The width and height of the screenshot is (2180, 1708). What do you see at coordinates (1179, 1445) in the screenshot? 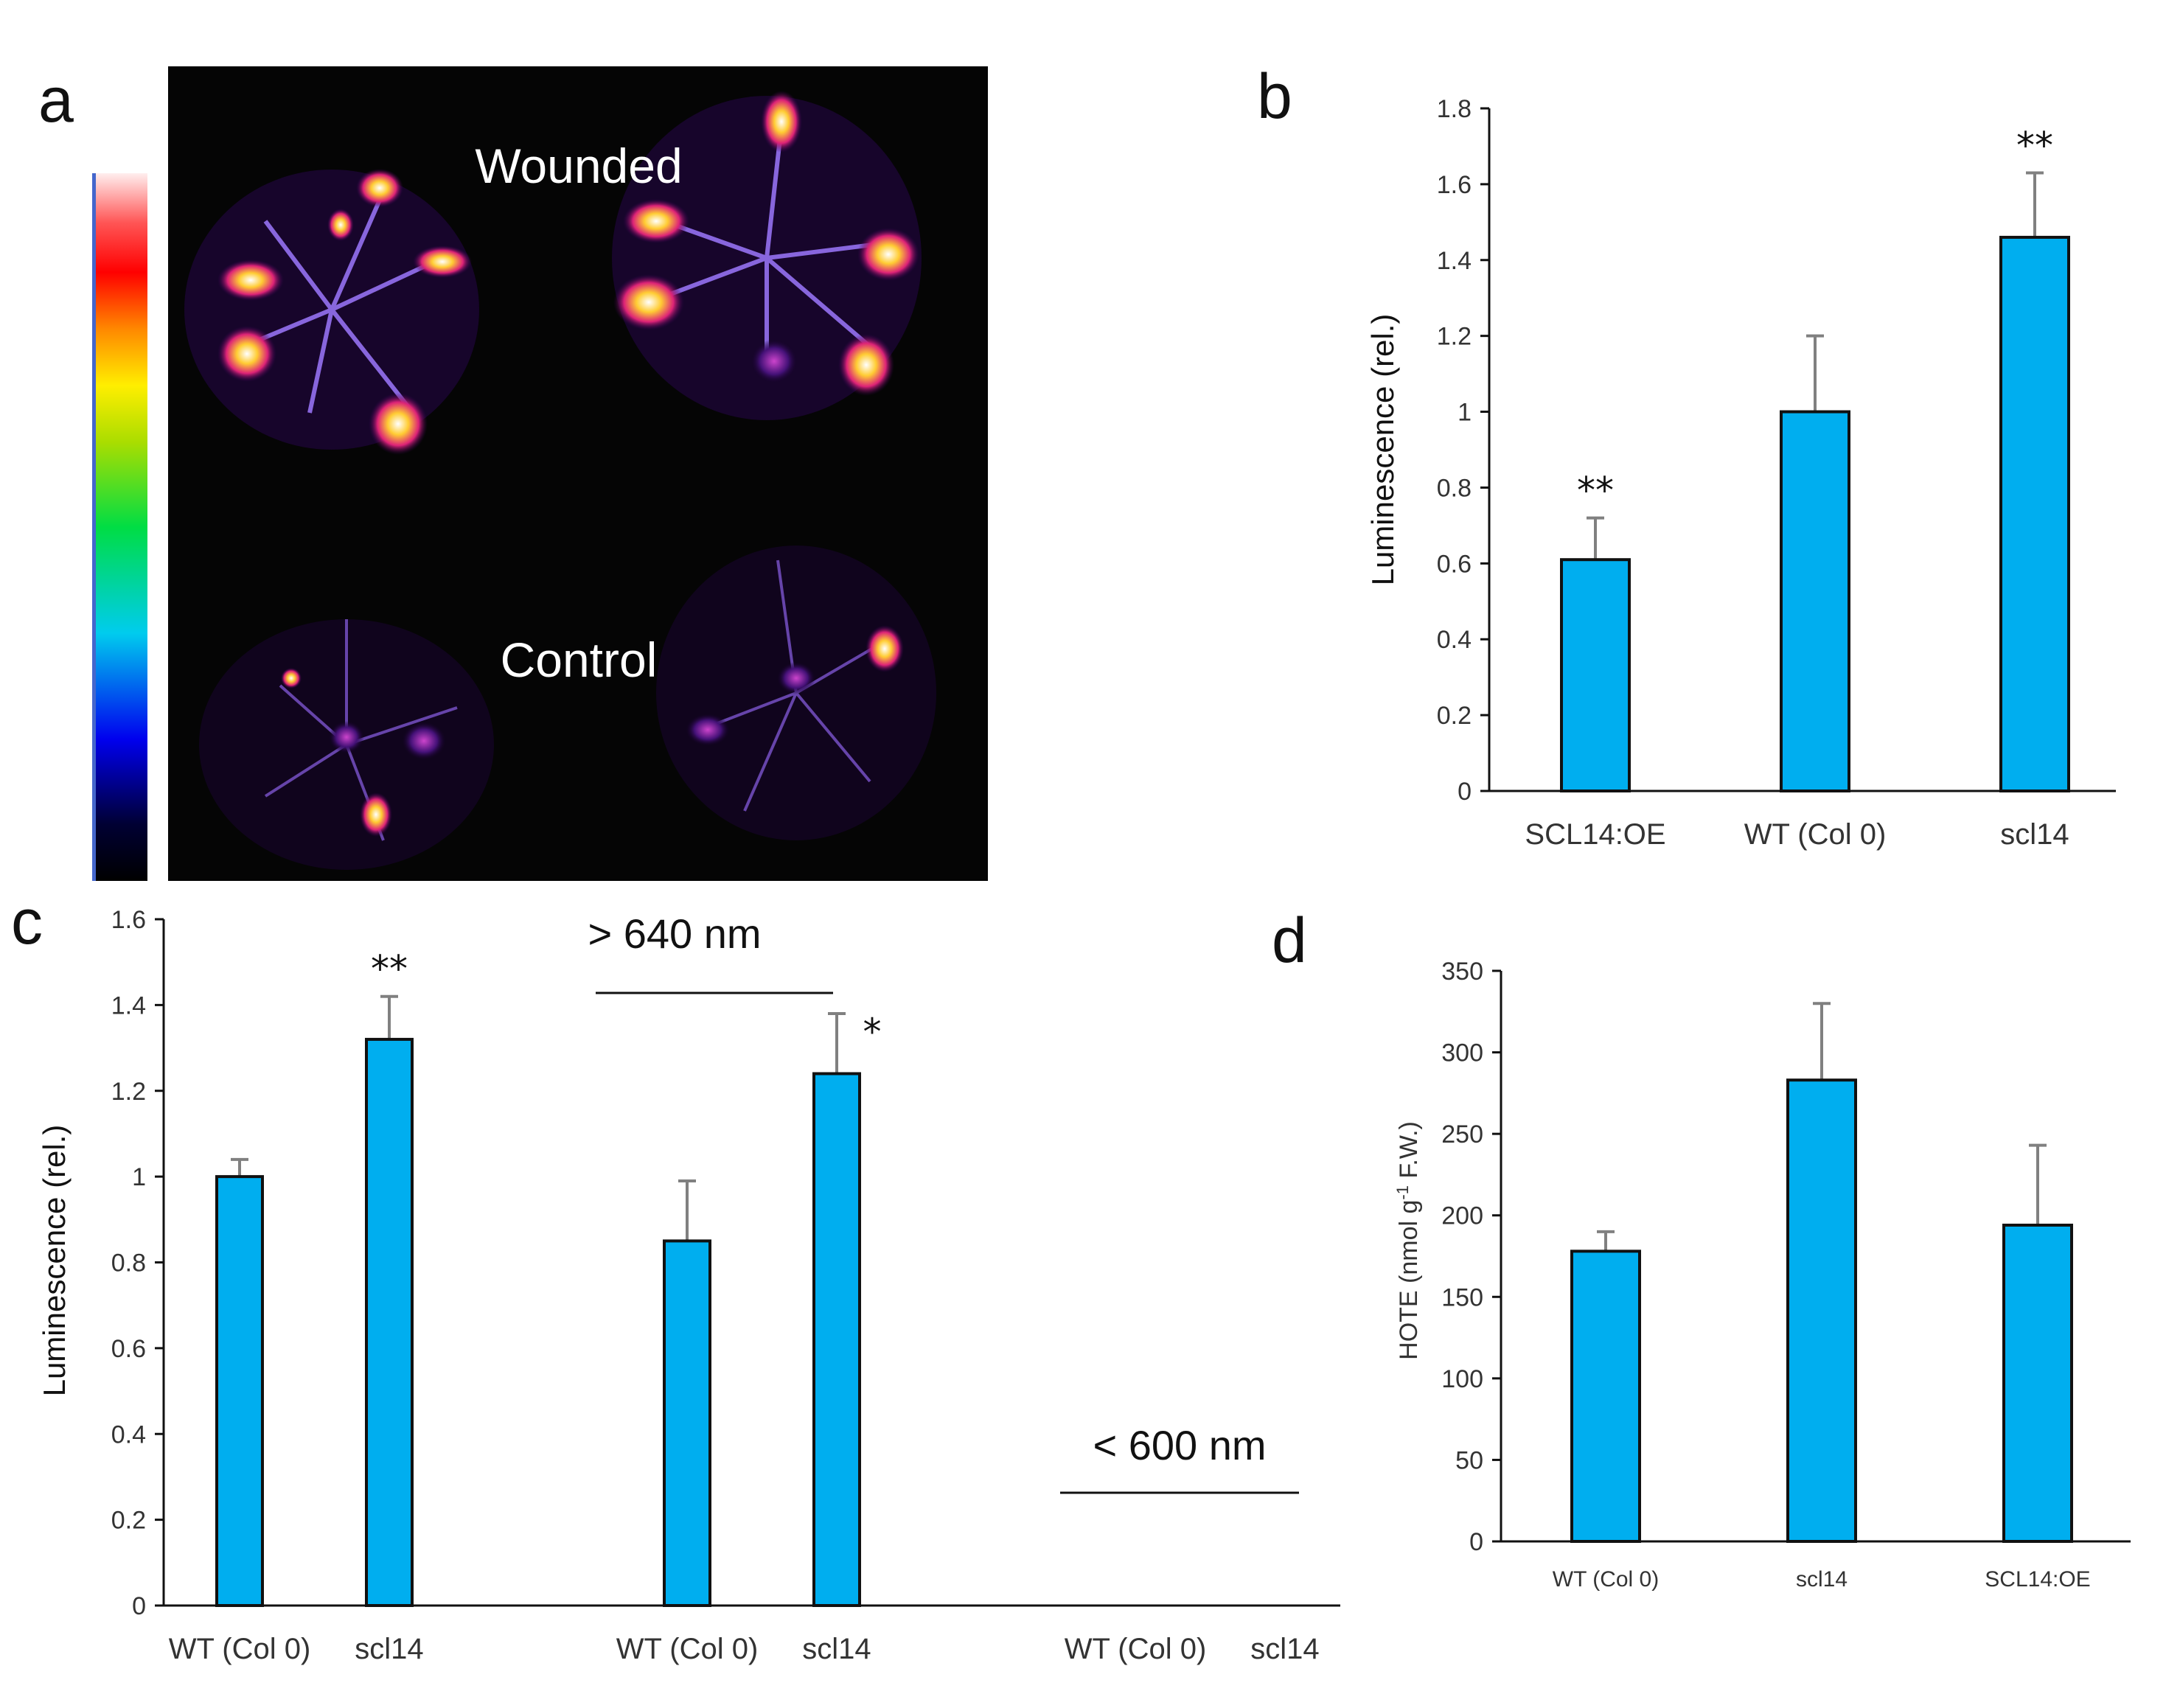
I see `annotation-short-wavelength: < 600 nm` at bounding box center [1179, 1445].